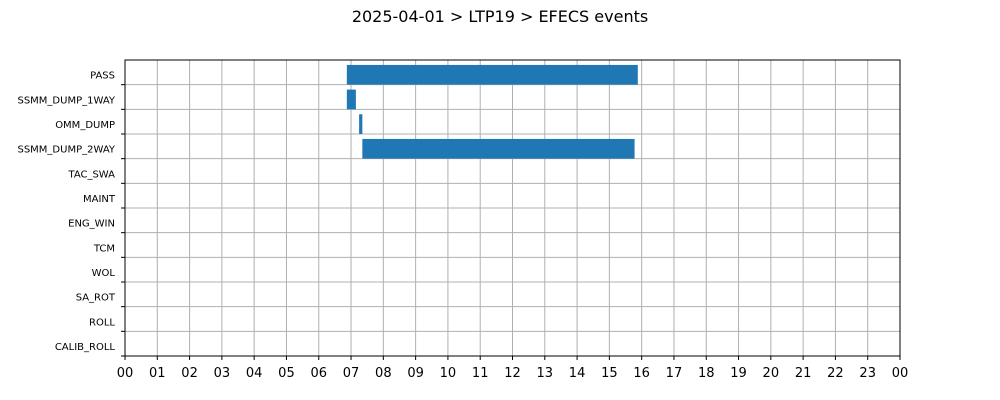  What do you see at coordinates (771, 373) in the screenshot?
I see `x-tick-label: 20` at bounding box center [771, 373].